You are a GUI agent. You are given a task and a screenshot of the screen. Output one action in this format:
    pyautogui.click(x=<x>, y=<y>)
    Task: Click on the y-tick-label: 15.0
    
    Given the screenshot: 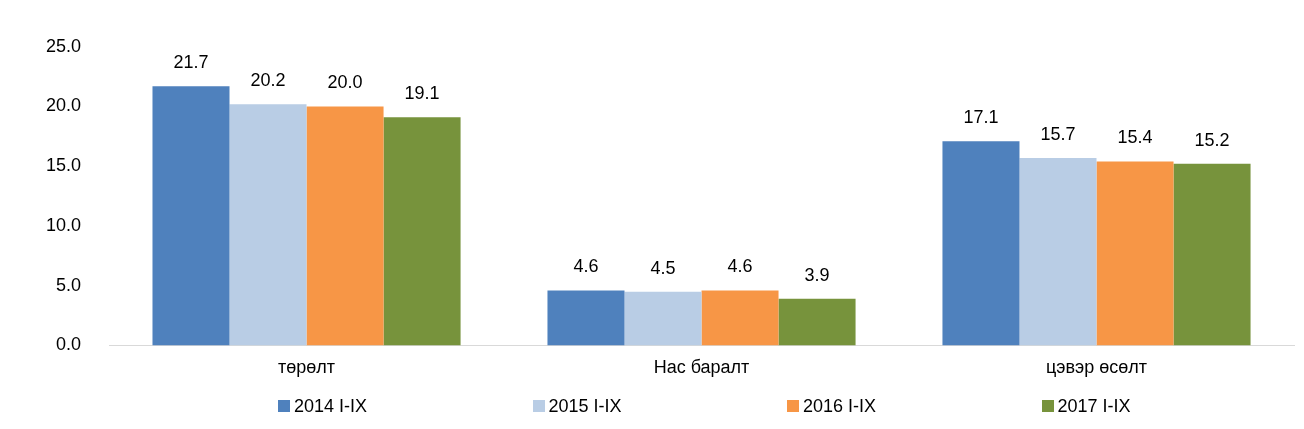 What is the action you would take?
    pyautogui.click(x=63, y=165)
    